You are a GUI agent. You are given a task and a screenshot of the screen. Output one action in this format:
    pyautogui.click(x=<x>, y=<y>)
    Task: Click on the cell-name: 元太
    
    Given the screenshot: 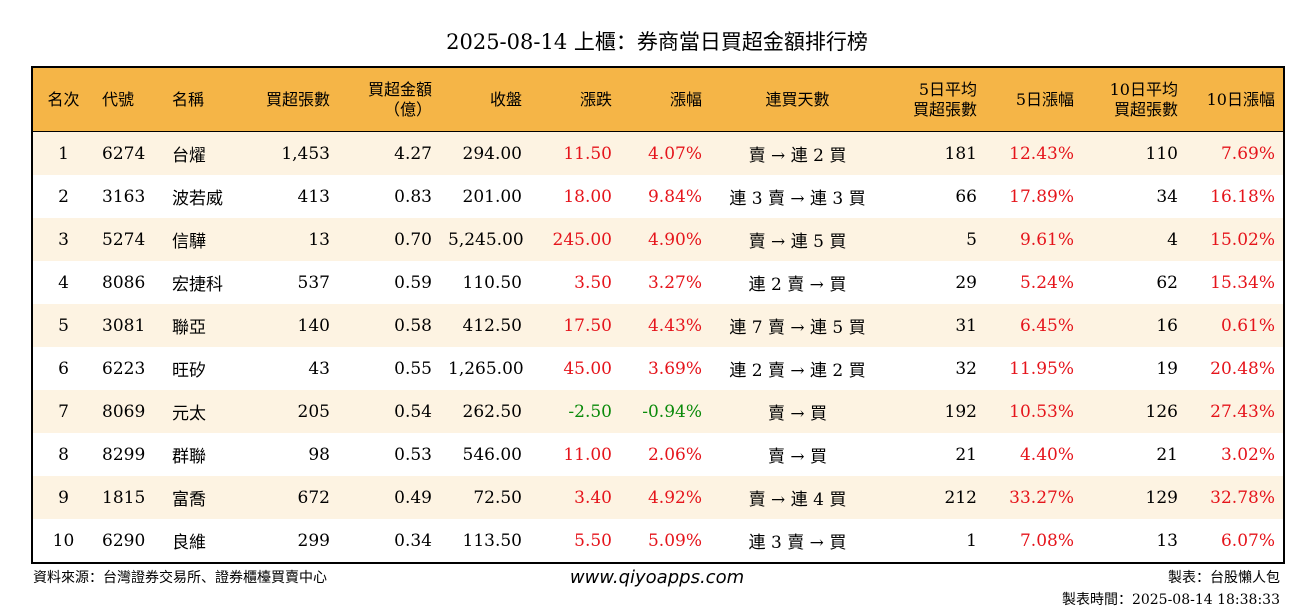 What is the action you would take?
    pyautogui.click(x=205, y=411)
    